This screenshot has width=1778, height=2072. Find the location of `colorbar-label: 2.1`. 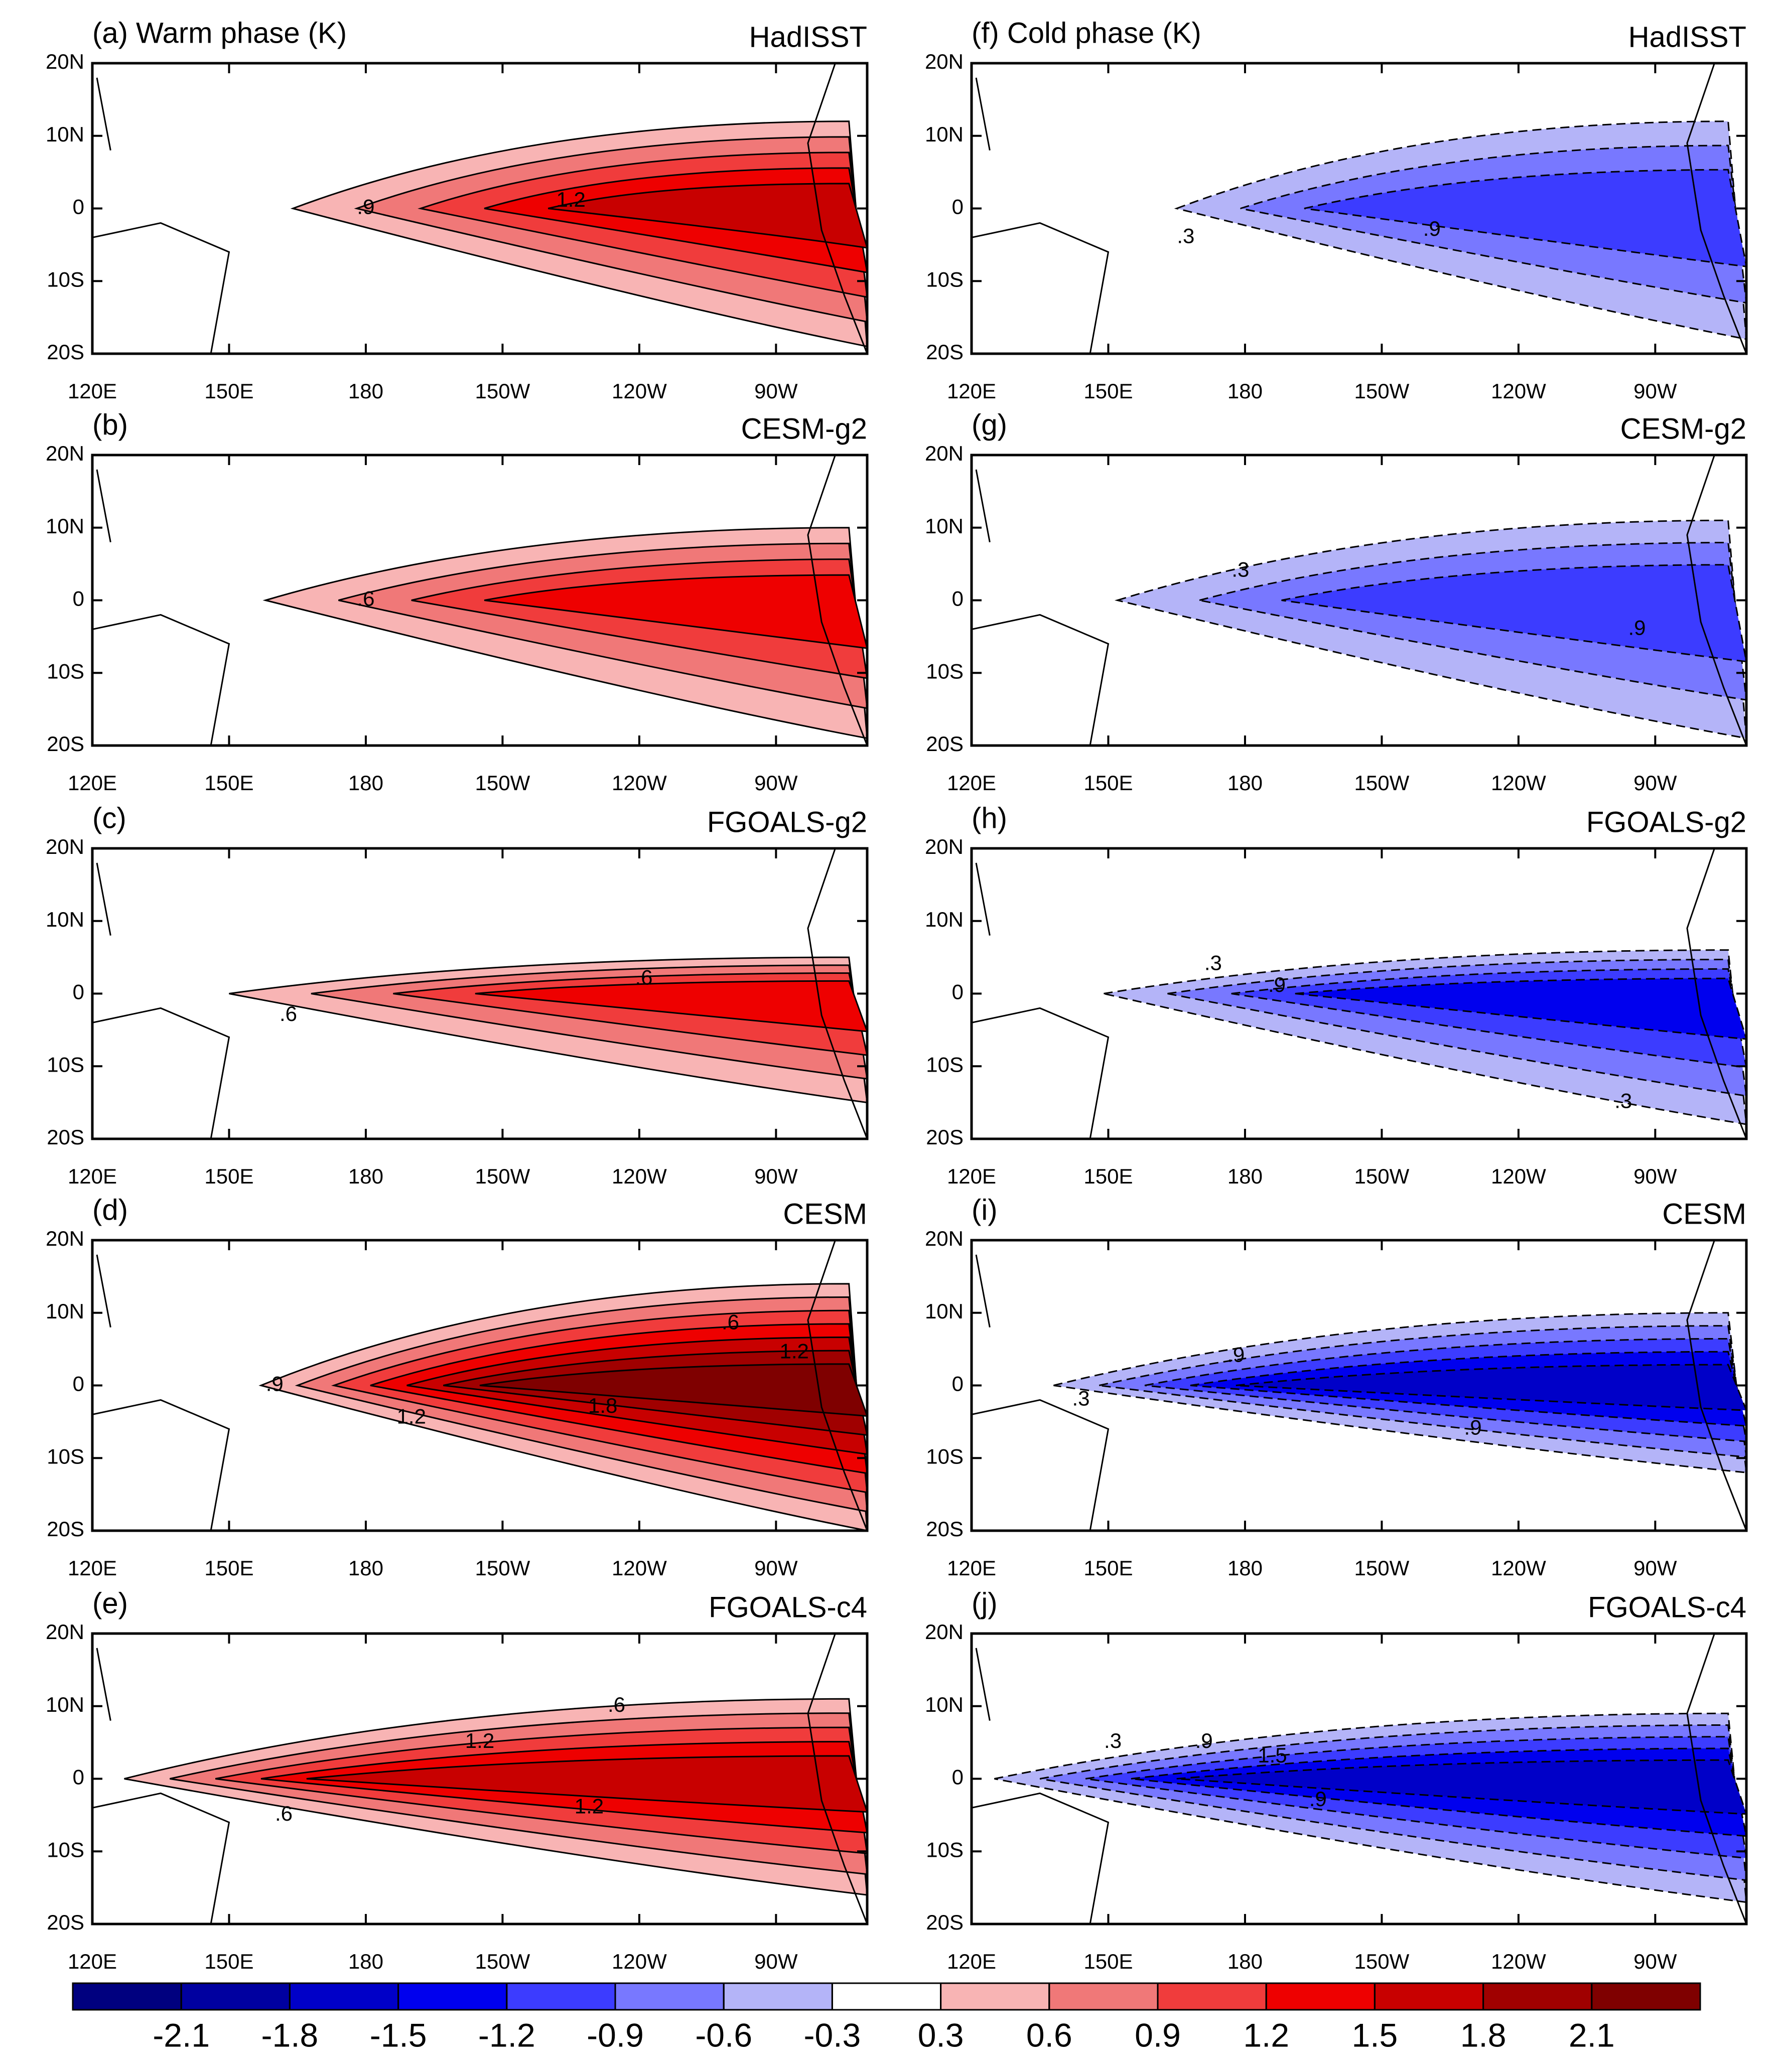

colorbar-label: 2.1 is located at coordinates (1592, 2034).